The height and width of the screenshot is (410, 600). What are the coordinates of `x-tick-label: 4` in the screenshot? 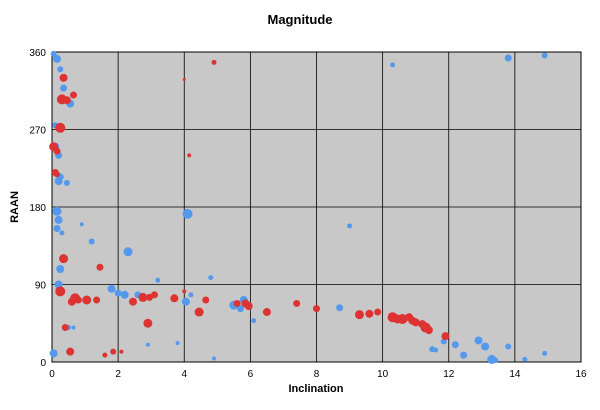 It's located at (184, 374).